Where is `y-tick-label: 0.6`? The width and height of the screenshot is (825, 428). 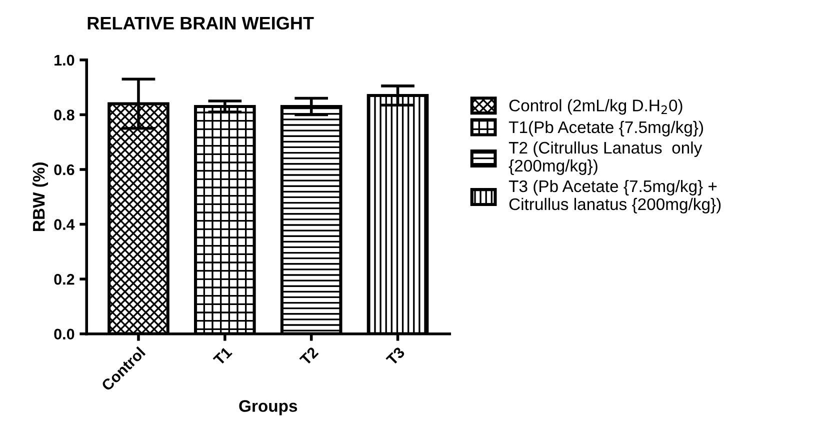
y-tick-label: 0.6 is located at coordinates (64, 170).